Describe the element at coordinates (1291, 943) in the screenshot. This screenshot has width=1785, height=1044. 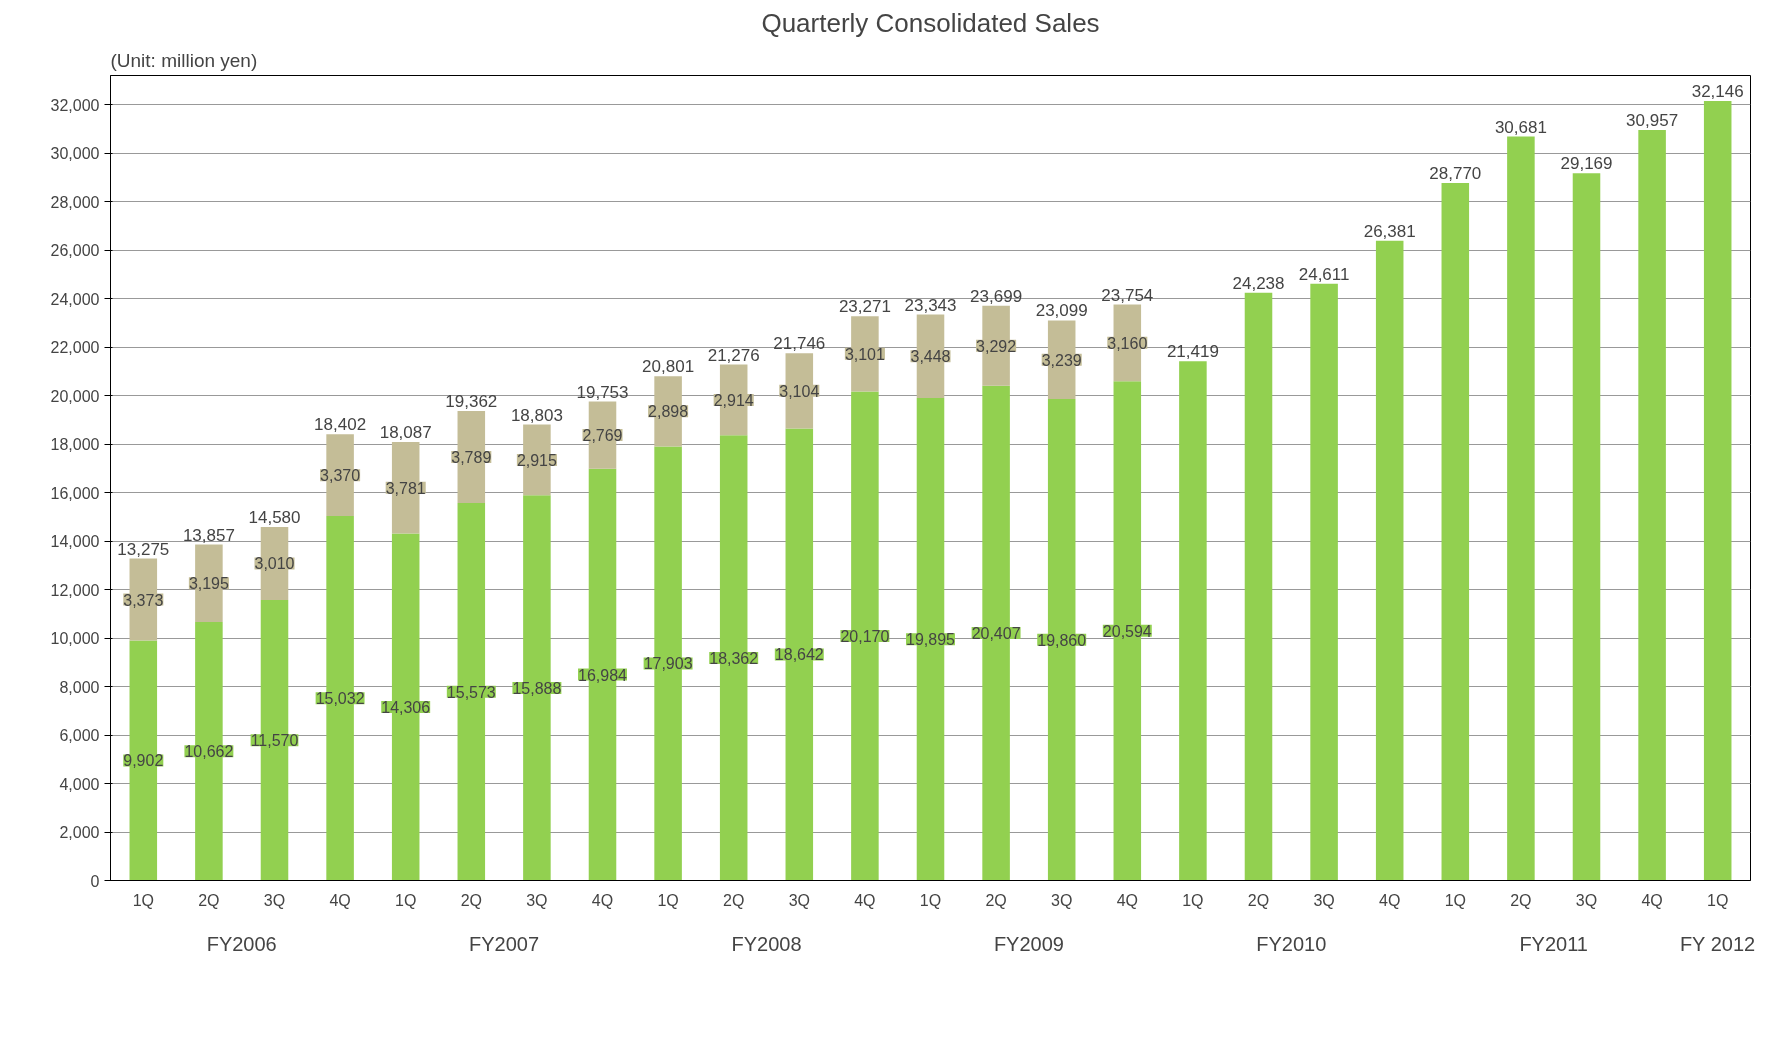
I see `text: FY2010` at that location.